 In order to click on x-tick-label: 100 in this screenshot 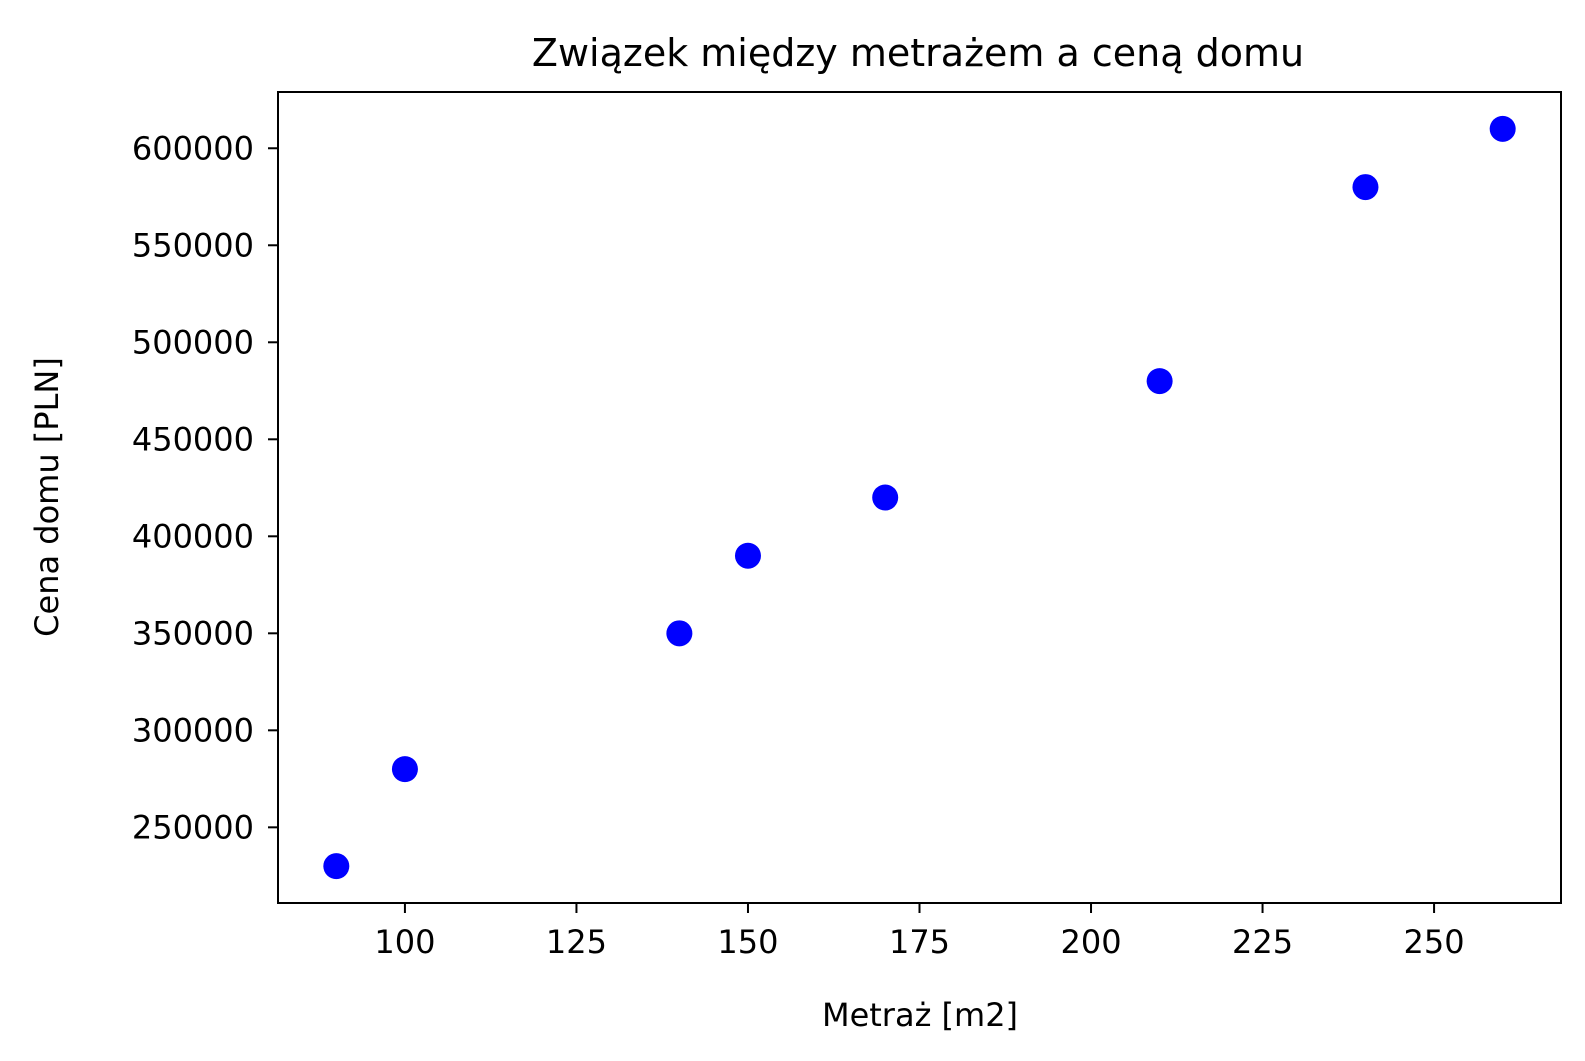, I will do `click(404, 942)`.